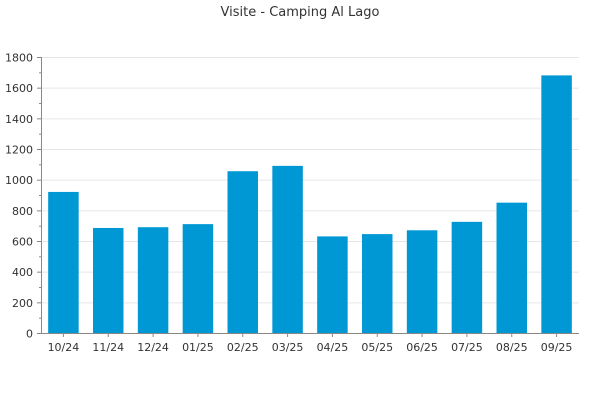 Image resolution: width=600 pixels, height=400 pixels. Describe the element at coordinates (333, 347) in the screenshot. I see `x-tick-label: 04/25` at that location.